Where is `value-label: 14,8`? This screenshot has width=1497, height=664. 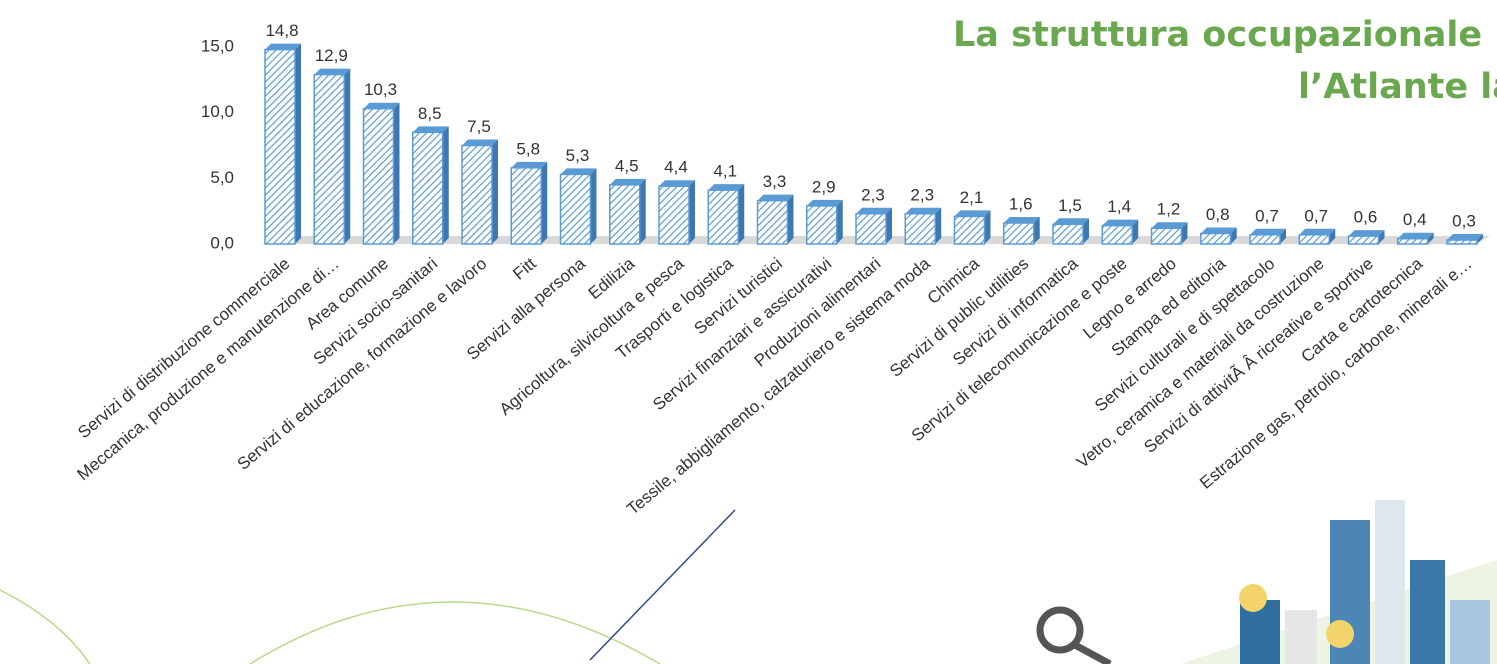 value-label: 14,8 is located at coordinates (281, 30).